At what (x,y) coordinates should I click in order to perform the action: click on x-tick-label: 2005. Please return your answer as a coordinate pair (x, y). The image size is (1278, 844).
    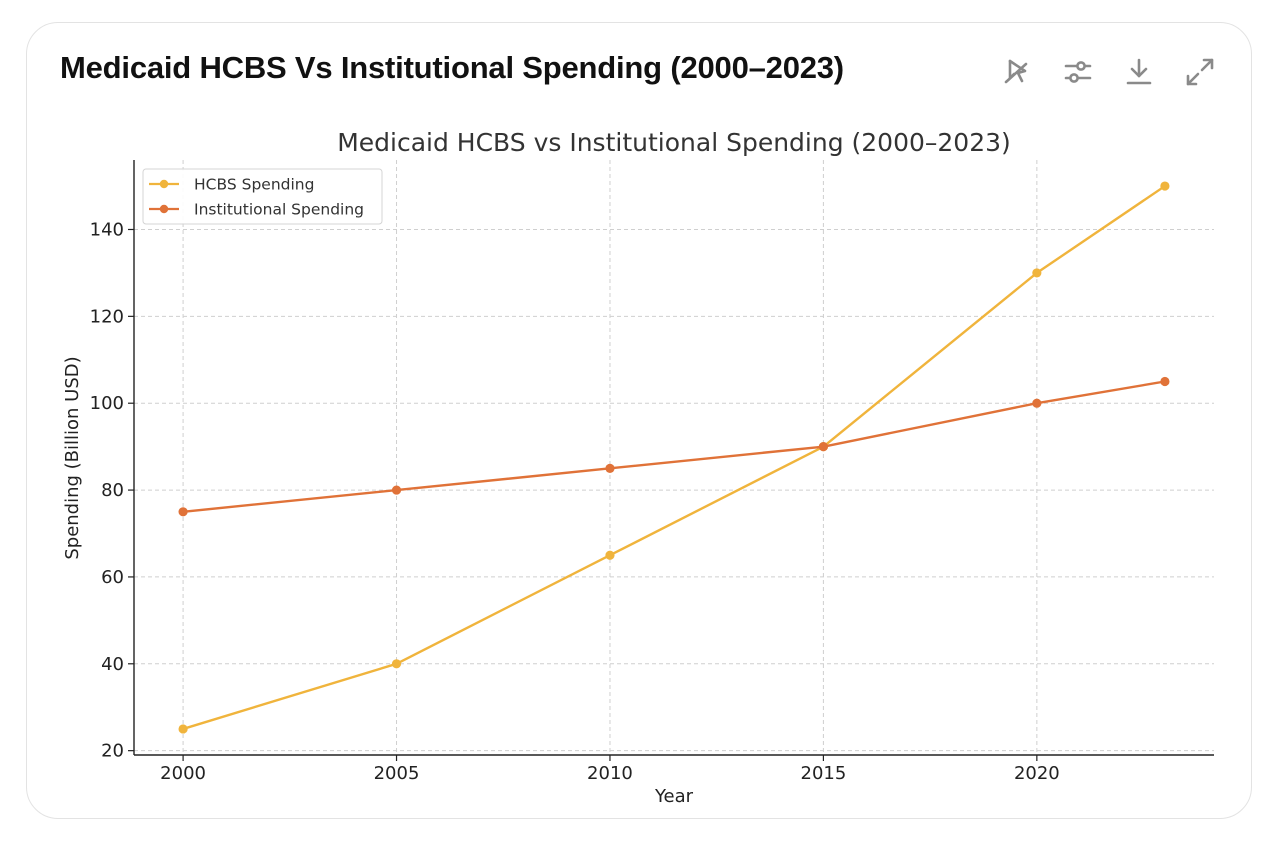
    Looking at the image, I should click on (397, 773).